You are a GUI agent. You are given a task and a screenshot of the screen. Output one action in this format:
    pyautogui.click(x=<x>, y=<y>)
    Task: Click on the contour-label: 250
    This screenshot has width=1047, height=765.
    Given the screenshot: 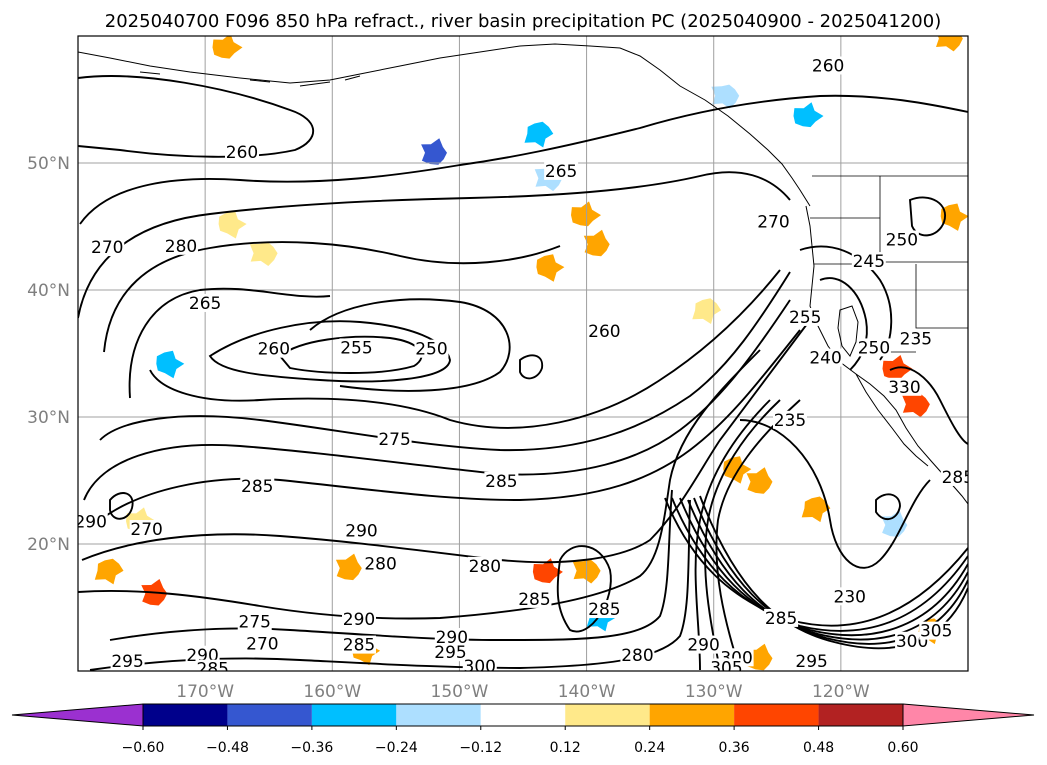 What is the action you would take?
    pyautogui.click(x=874, y=348)
    